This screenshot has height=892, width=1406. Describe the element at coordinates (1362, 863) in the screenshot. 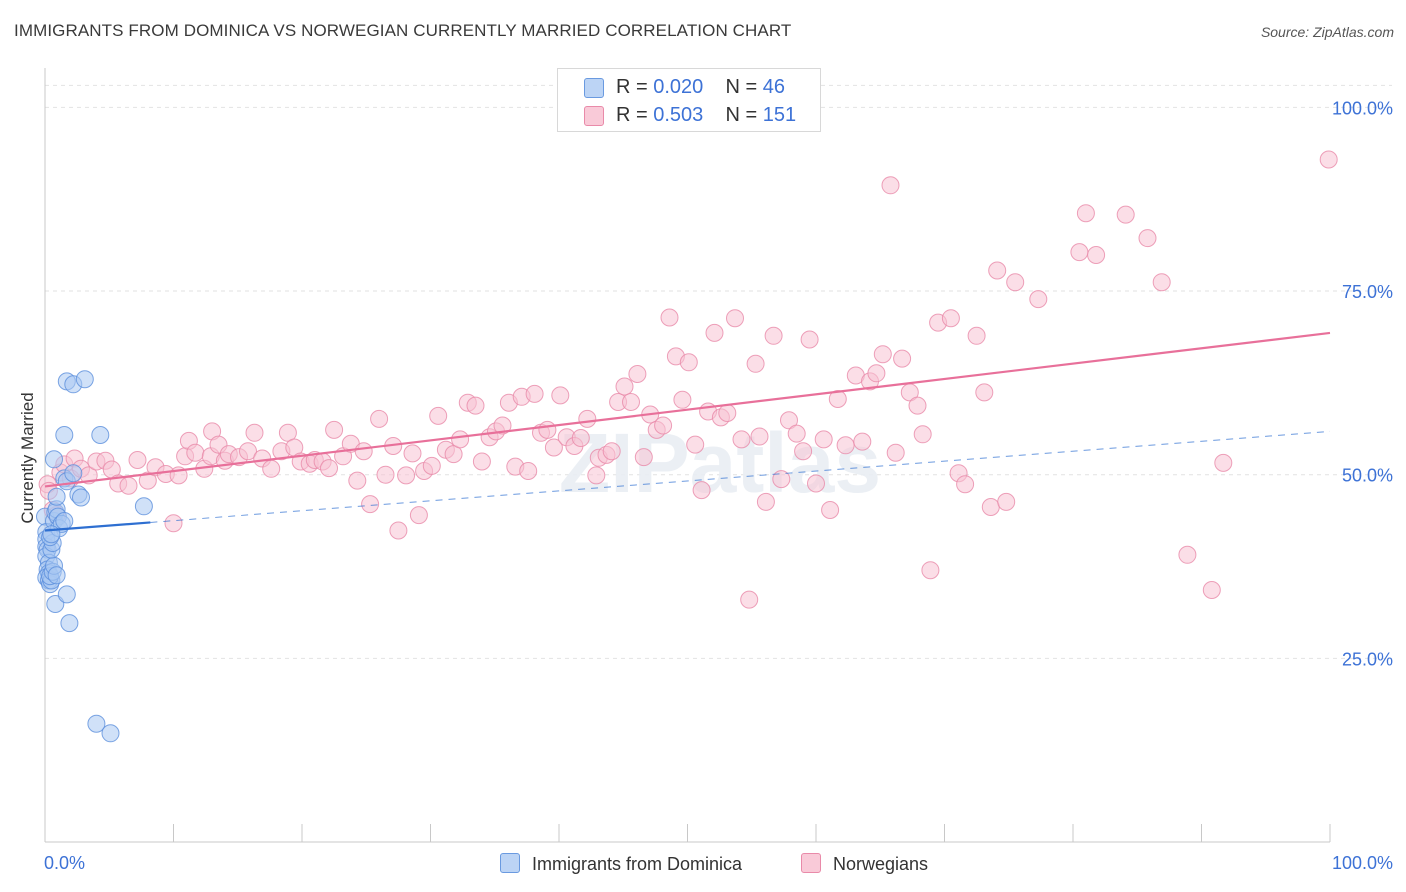

I see `x-tick-label: 100.0%` at that location.